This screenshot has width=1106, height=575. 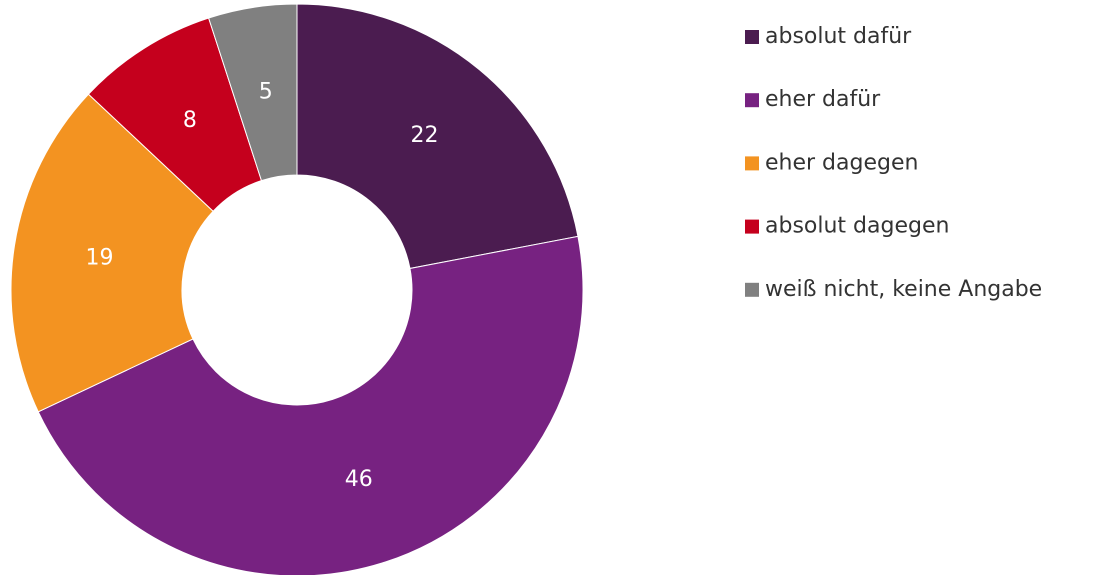 I want to click on legend-label: eher dafür, so click(x=823, y=99).